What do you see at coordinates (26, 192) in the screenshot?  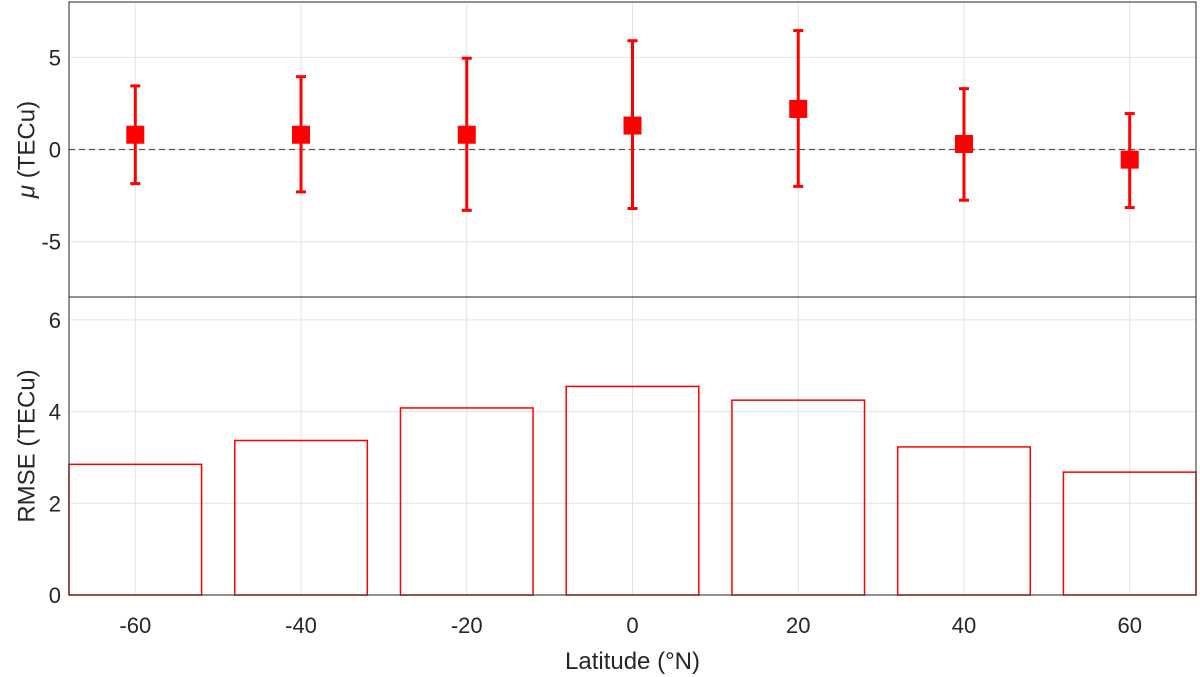 I see `mu-symbol: μ` at bounding box center [26, 192].